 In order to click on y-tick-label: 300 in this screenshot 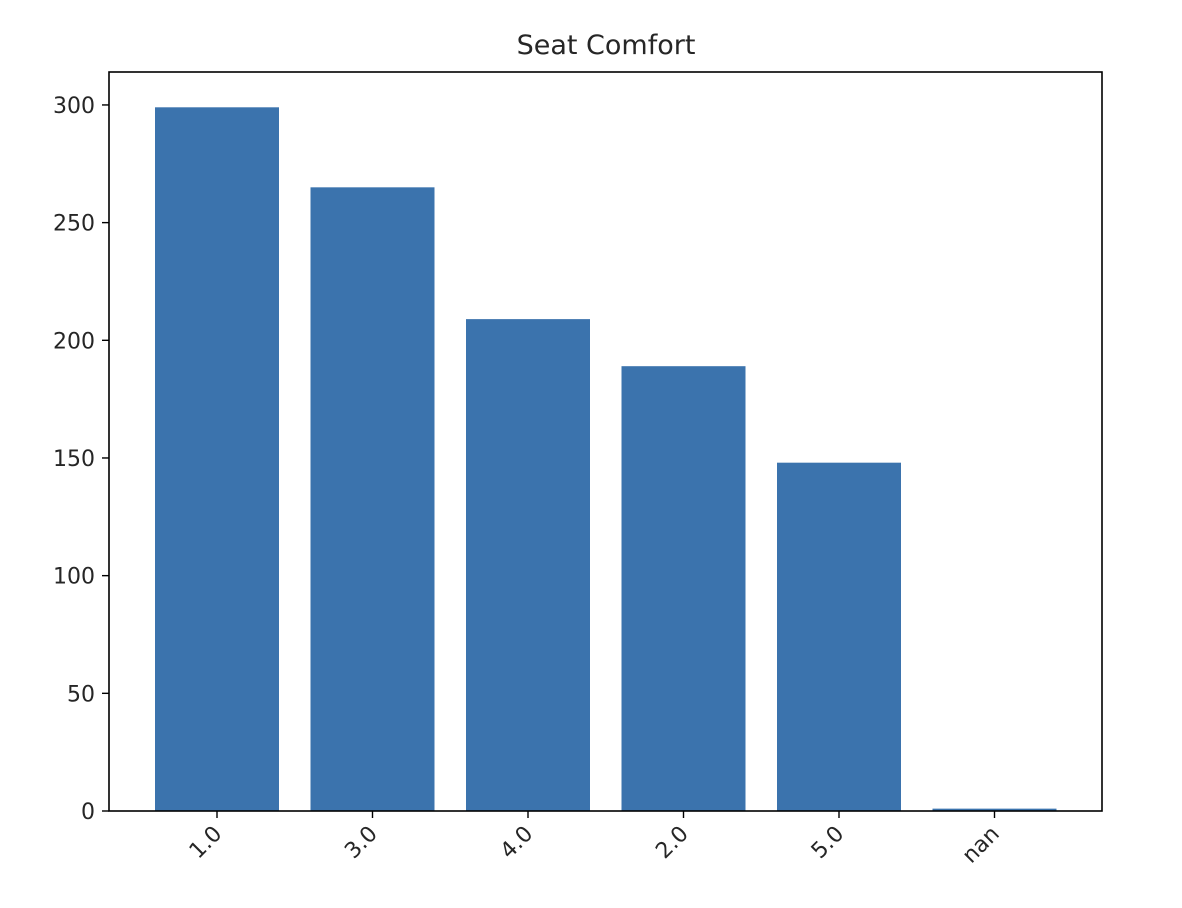, I will do `click(74, 106)`.